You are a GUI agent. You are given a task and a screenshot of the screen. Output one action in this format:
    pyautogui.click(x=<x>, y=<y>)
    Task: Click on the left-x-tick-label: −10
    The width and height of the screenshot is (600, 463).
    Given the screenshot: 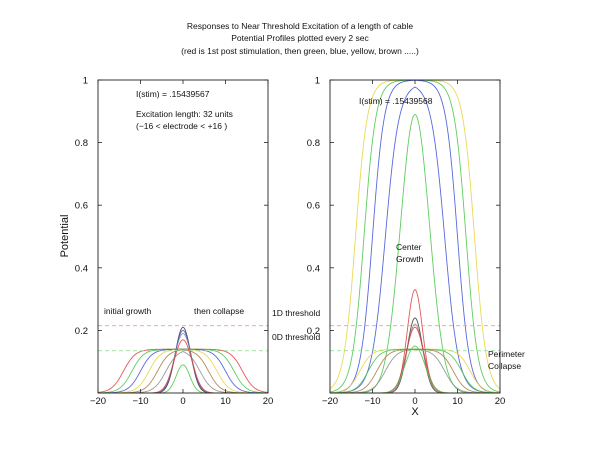 What is the action you would take?
    pyautogui.click(x=140, y=401)
    